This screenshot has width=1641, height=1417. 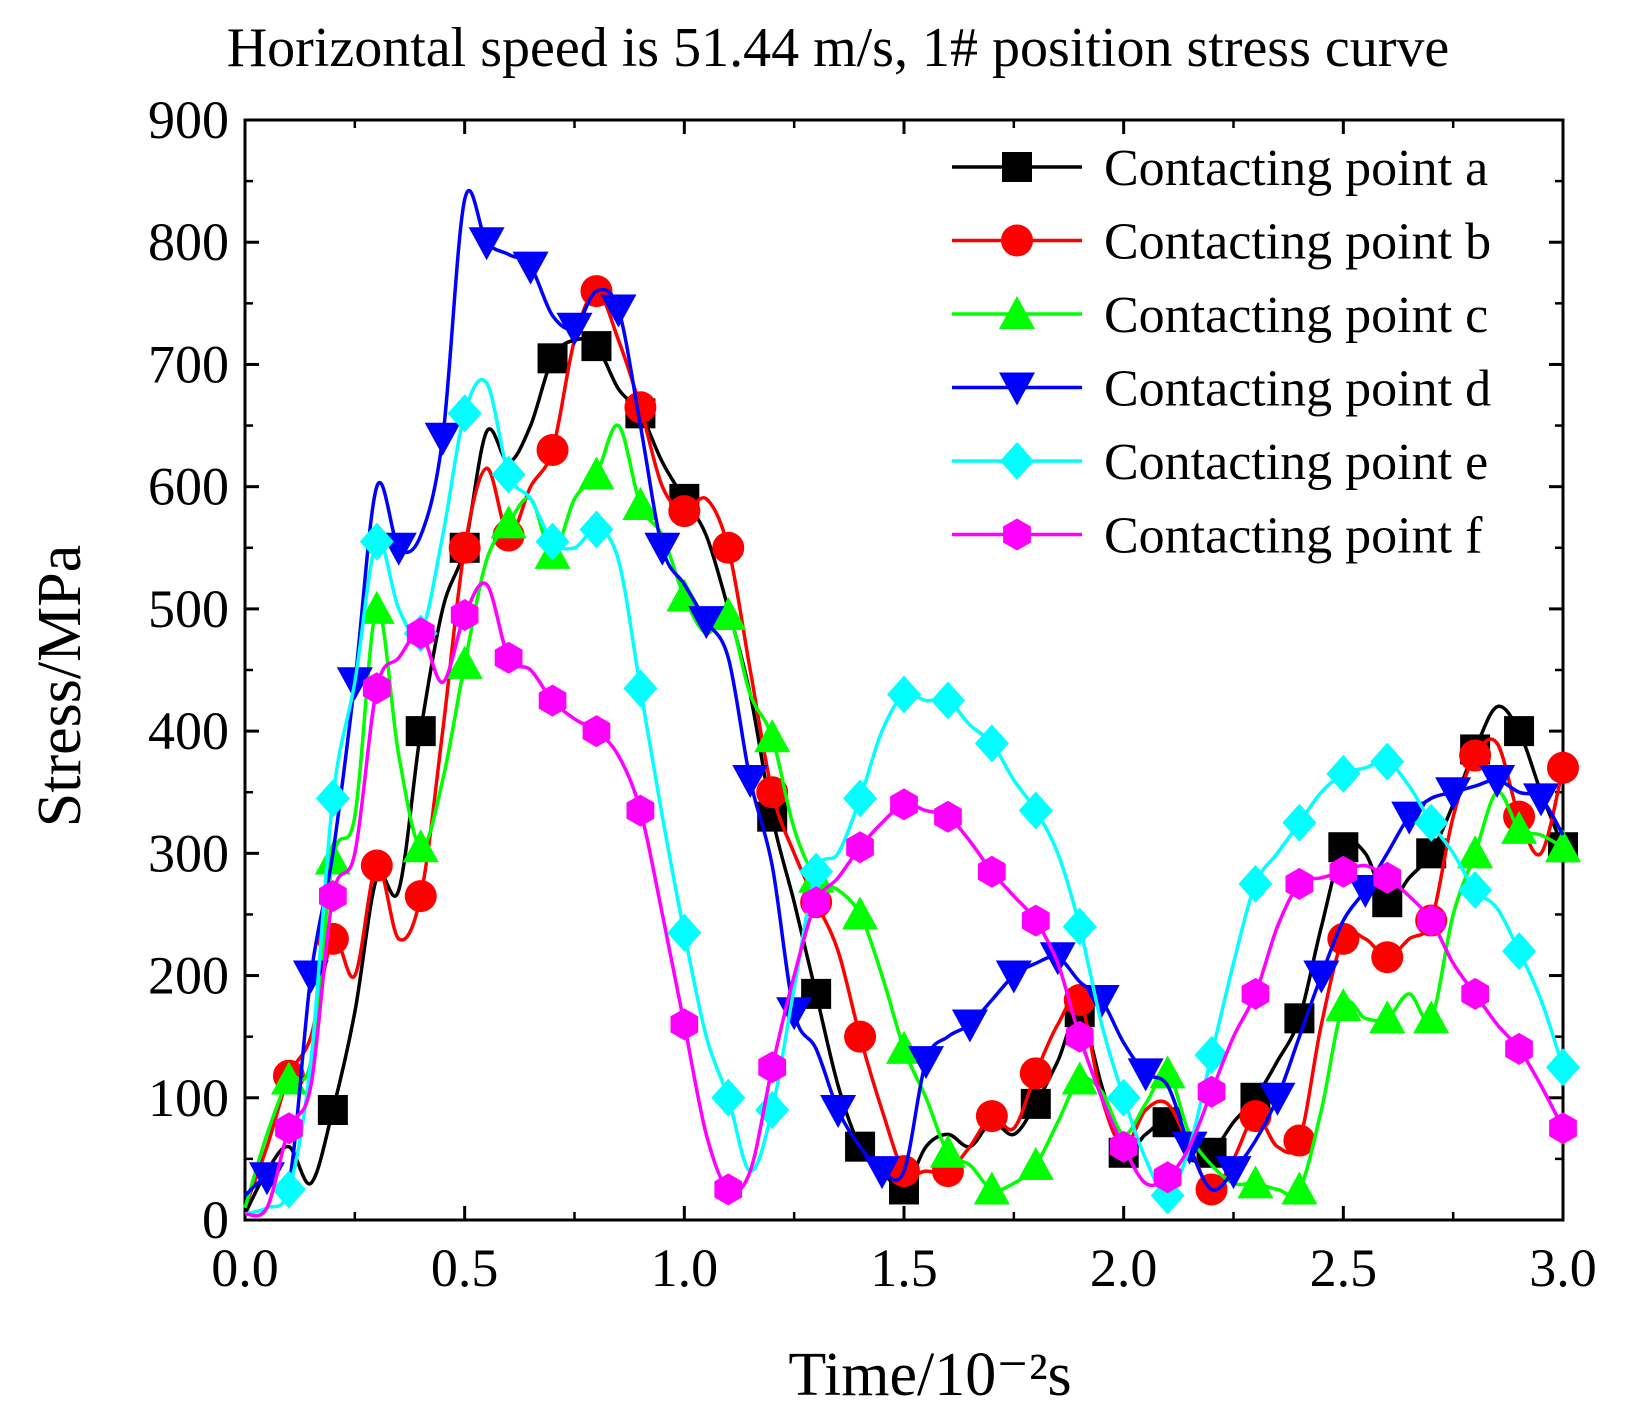 What do you see at coordinates (245, 1268) in the screenshot?
I see `x-tick-label: 0.0` at bounding box center [245, 1268].